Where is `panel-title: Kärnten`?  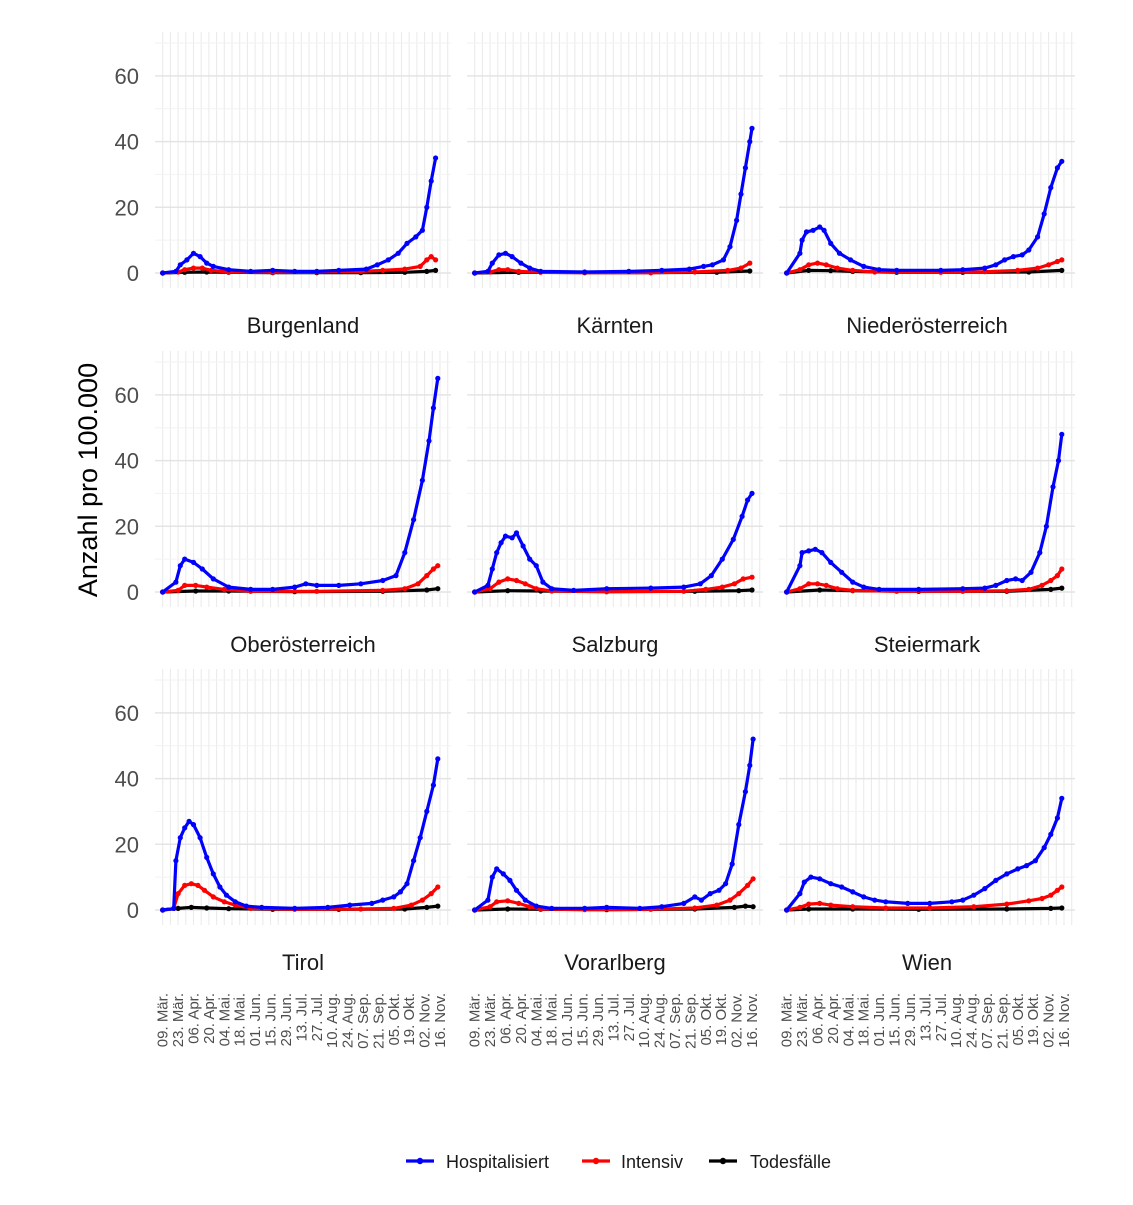 panel-title: Kärnten is located at coordinates (614, 325).